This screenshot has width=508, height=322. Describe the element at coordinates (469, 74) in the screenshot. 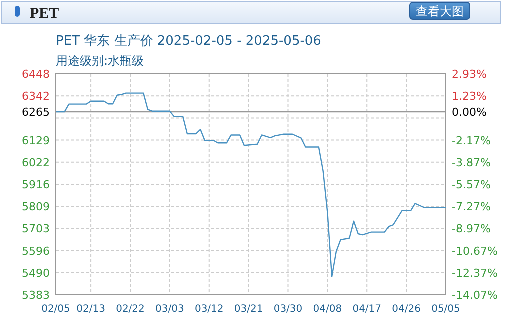

I see `y2-tick-label: 2.93%` at that location.